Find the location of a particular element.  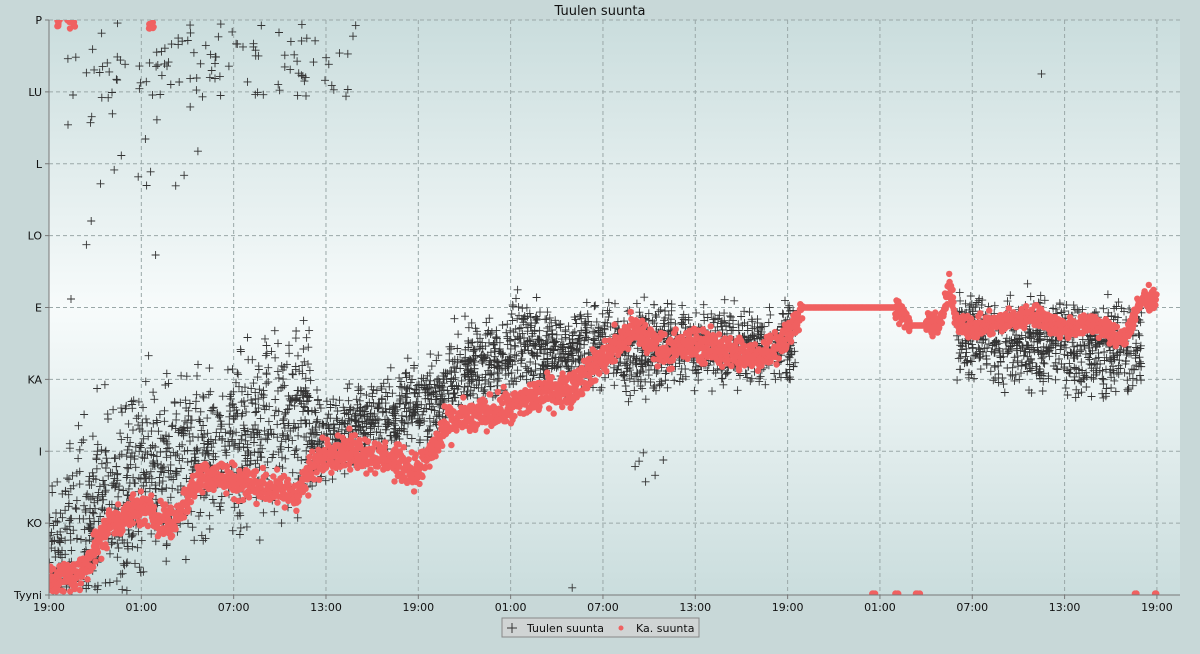

legend-label-tuulen-suunta: Tuulen suunta is located at coordinates (565, 628).